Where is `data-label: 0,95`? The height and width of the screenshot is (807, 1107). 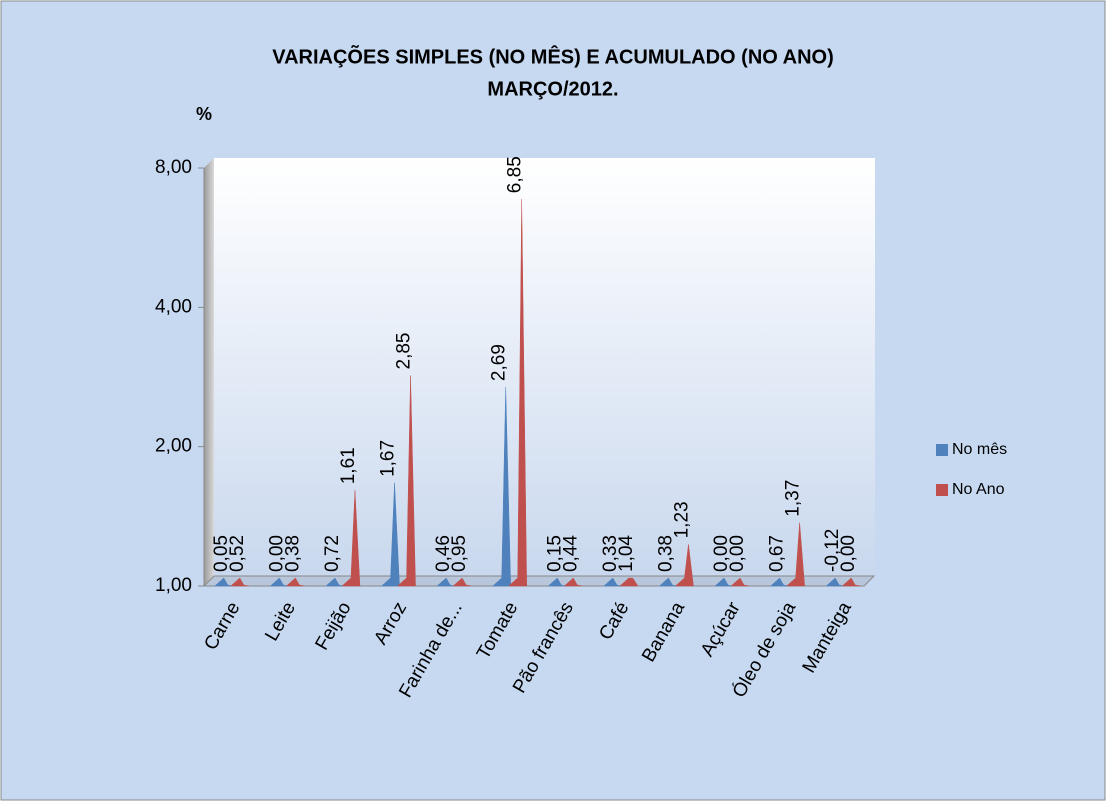
data-label: 0,95 is located at coordinates (459, 553).